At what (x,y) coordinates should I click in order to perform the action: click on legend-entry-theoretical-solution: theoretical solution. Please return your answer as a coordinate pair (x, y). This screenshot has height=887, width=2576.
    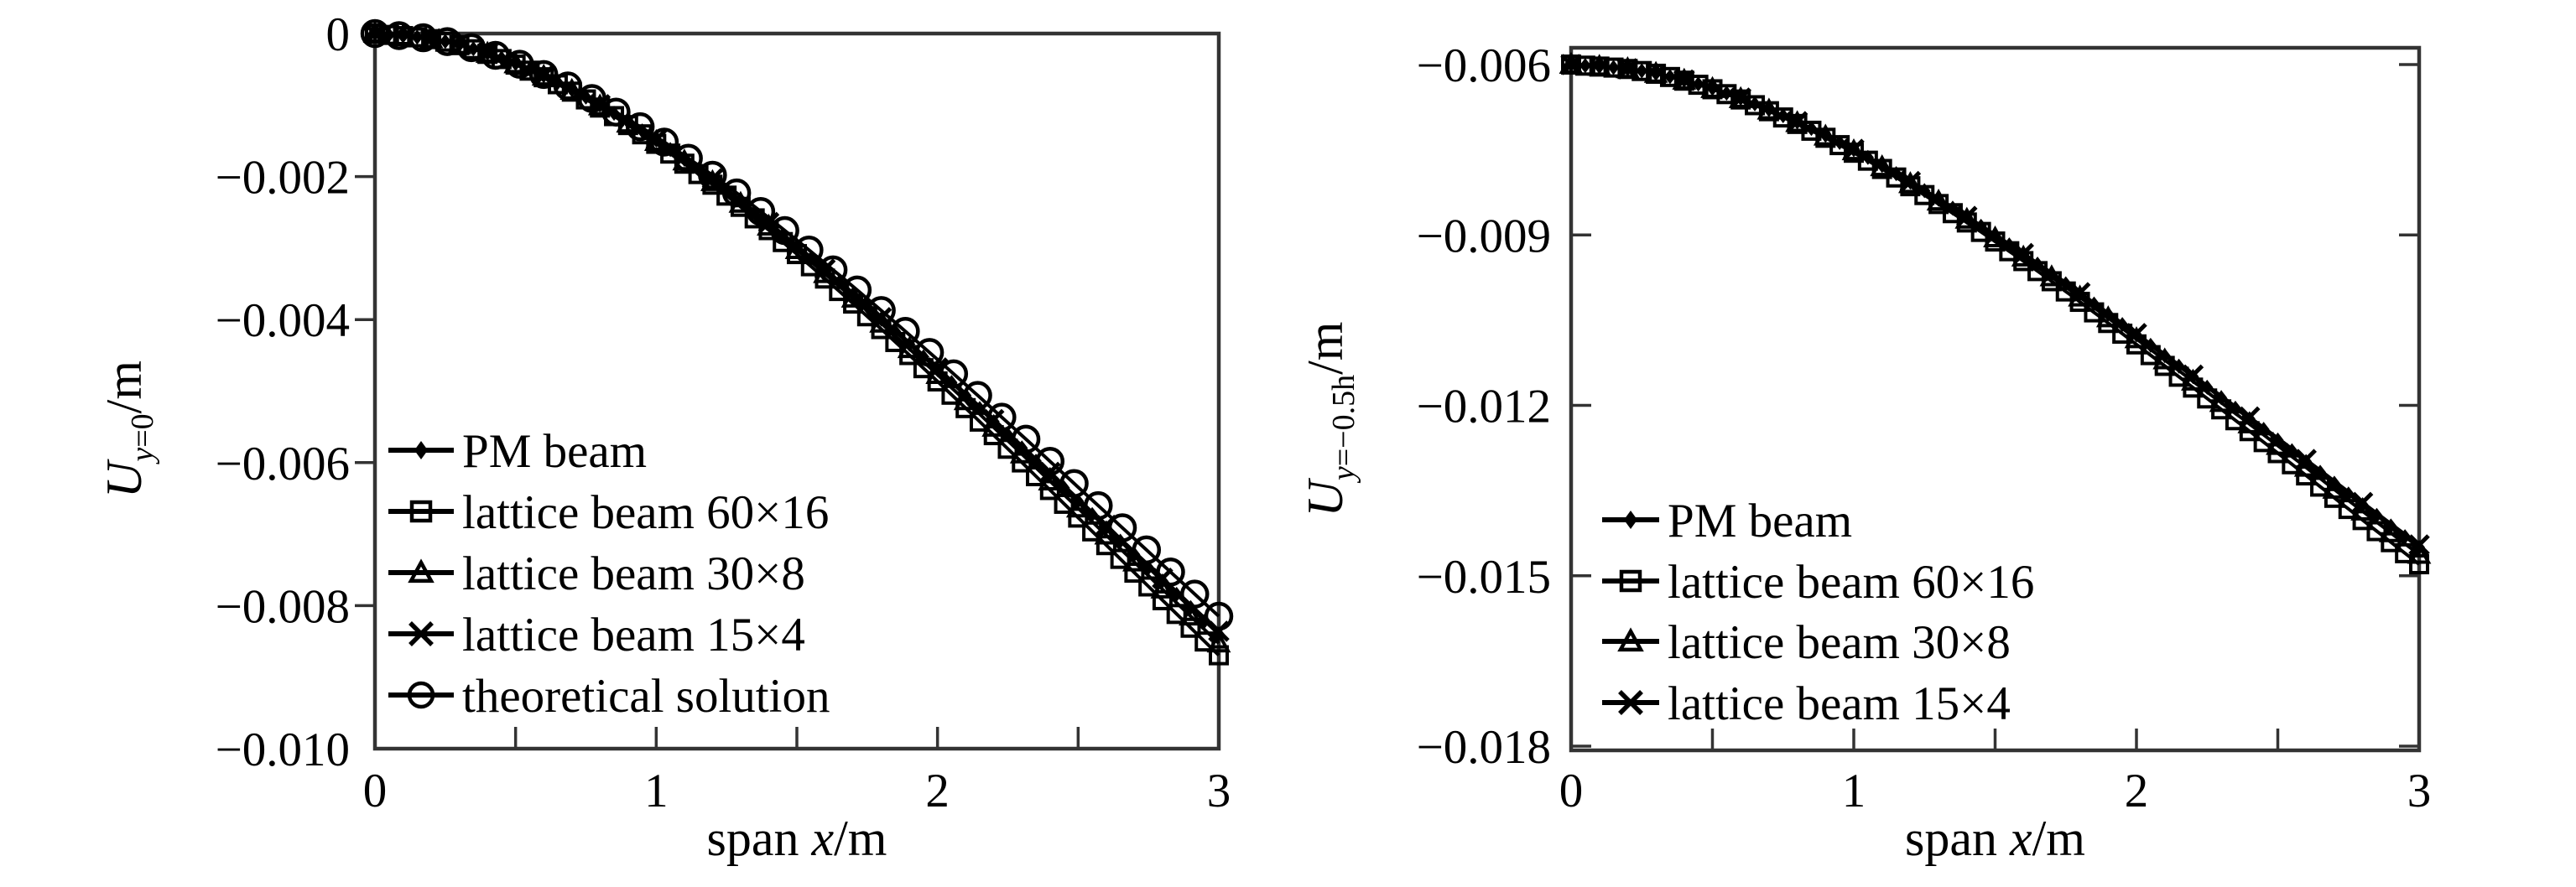
    Looking at the image, I should click on (609, 696).